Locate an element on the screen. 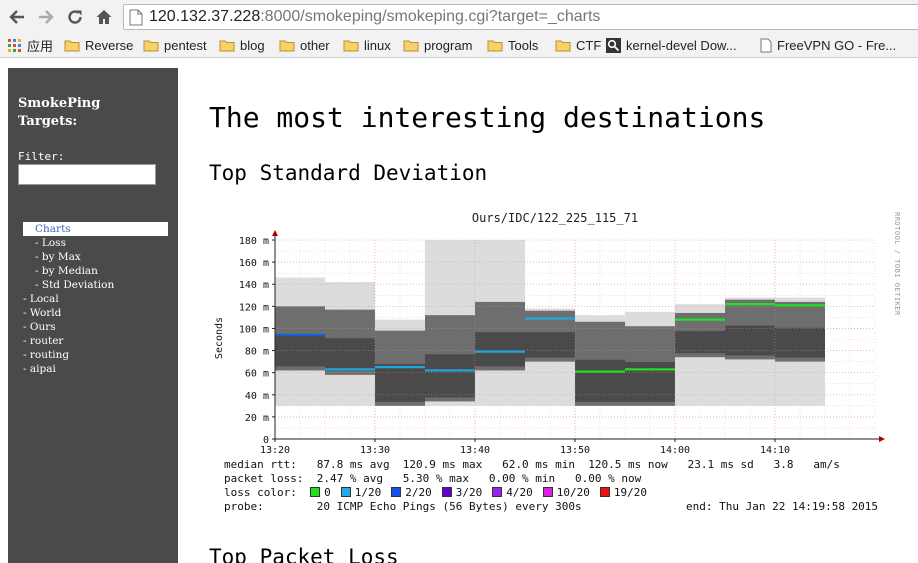 The image size is (918, 563). section-title-std-deviation: Top Standard Deviation is located at coordinates (348, 173).